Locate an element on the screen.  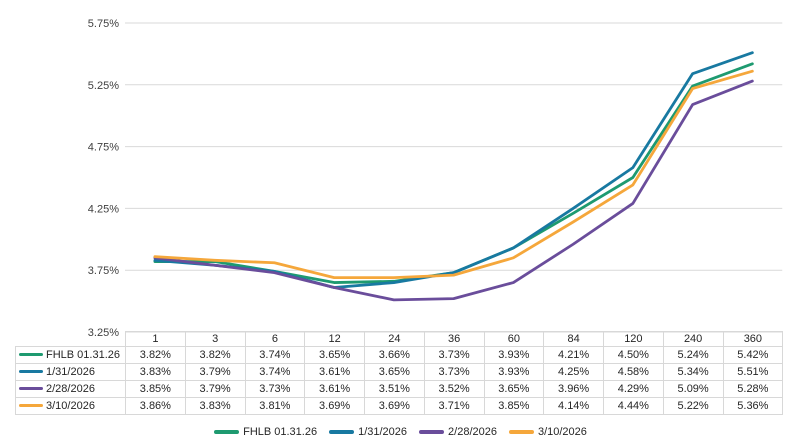
table-value-cell: 5.28% is located at coordinates (753, 389).